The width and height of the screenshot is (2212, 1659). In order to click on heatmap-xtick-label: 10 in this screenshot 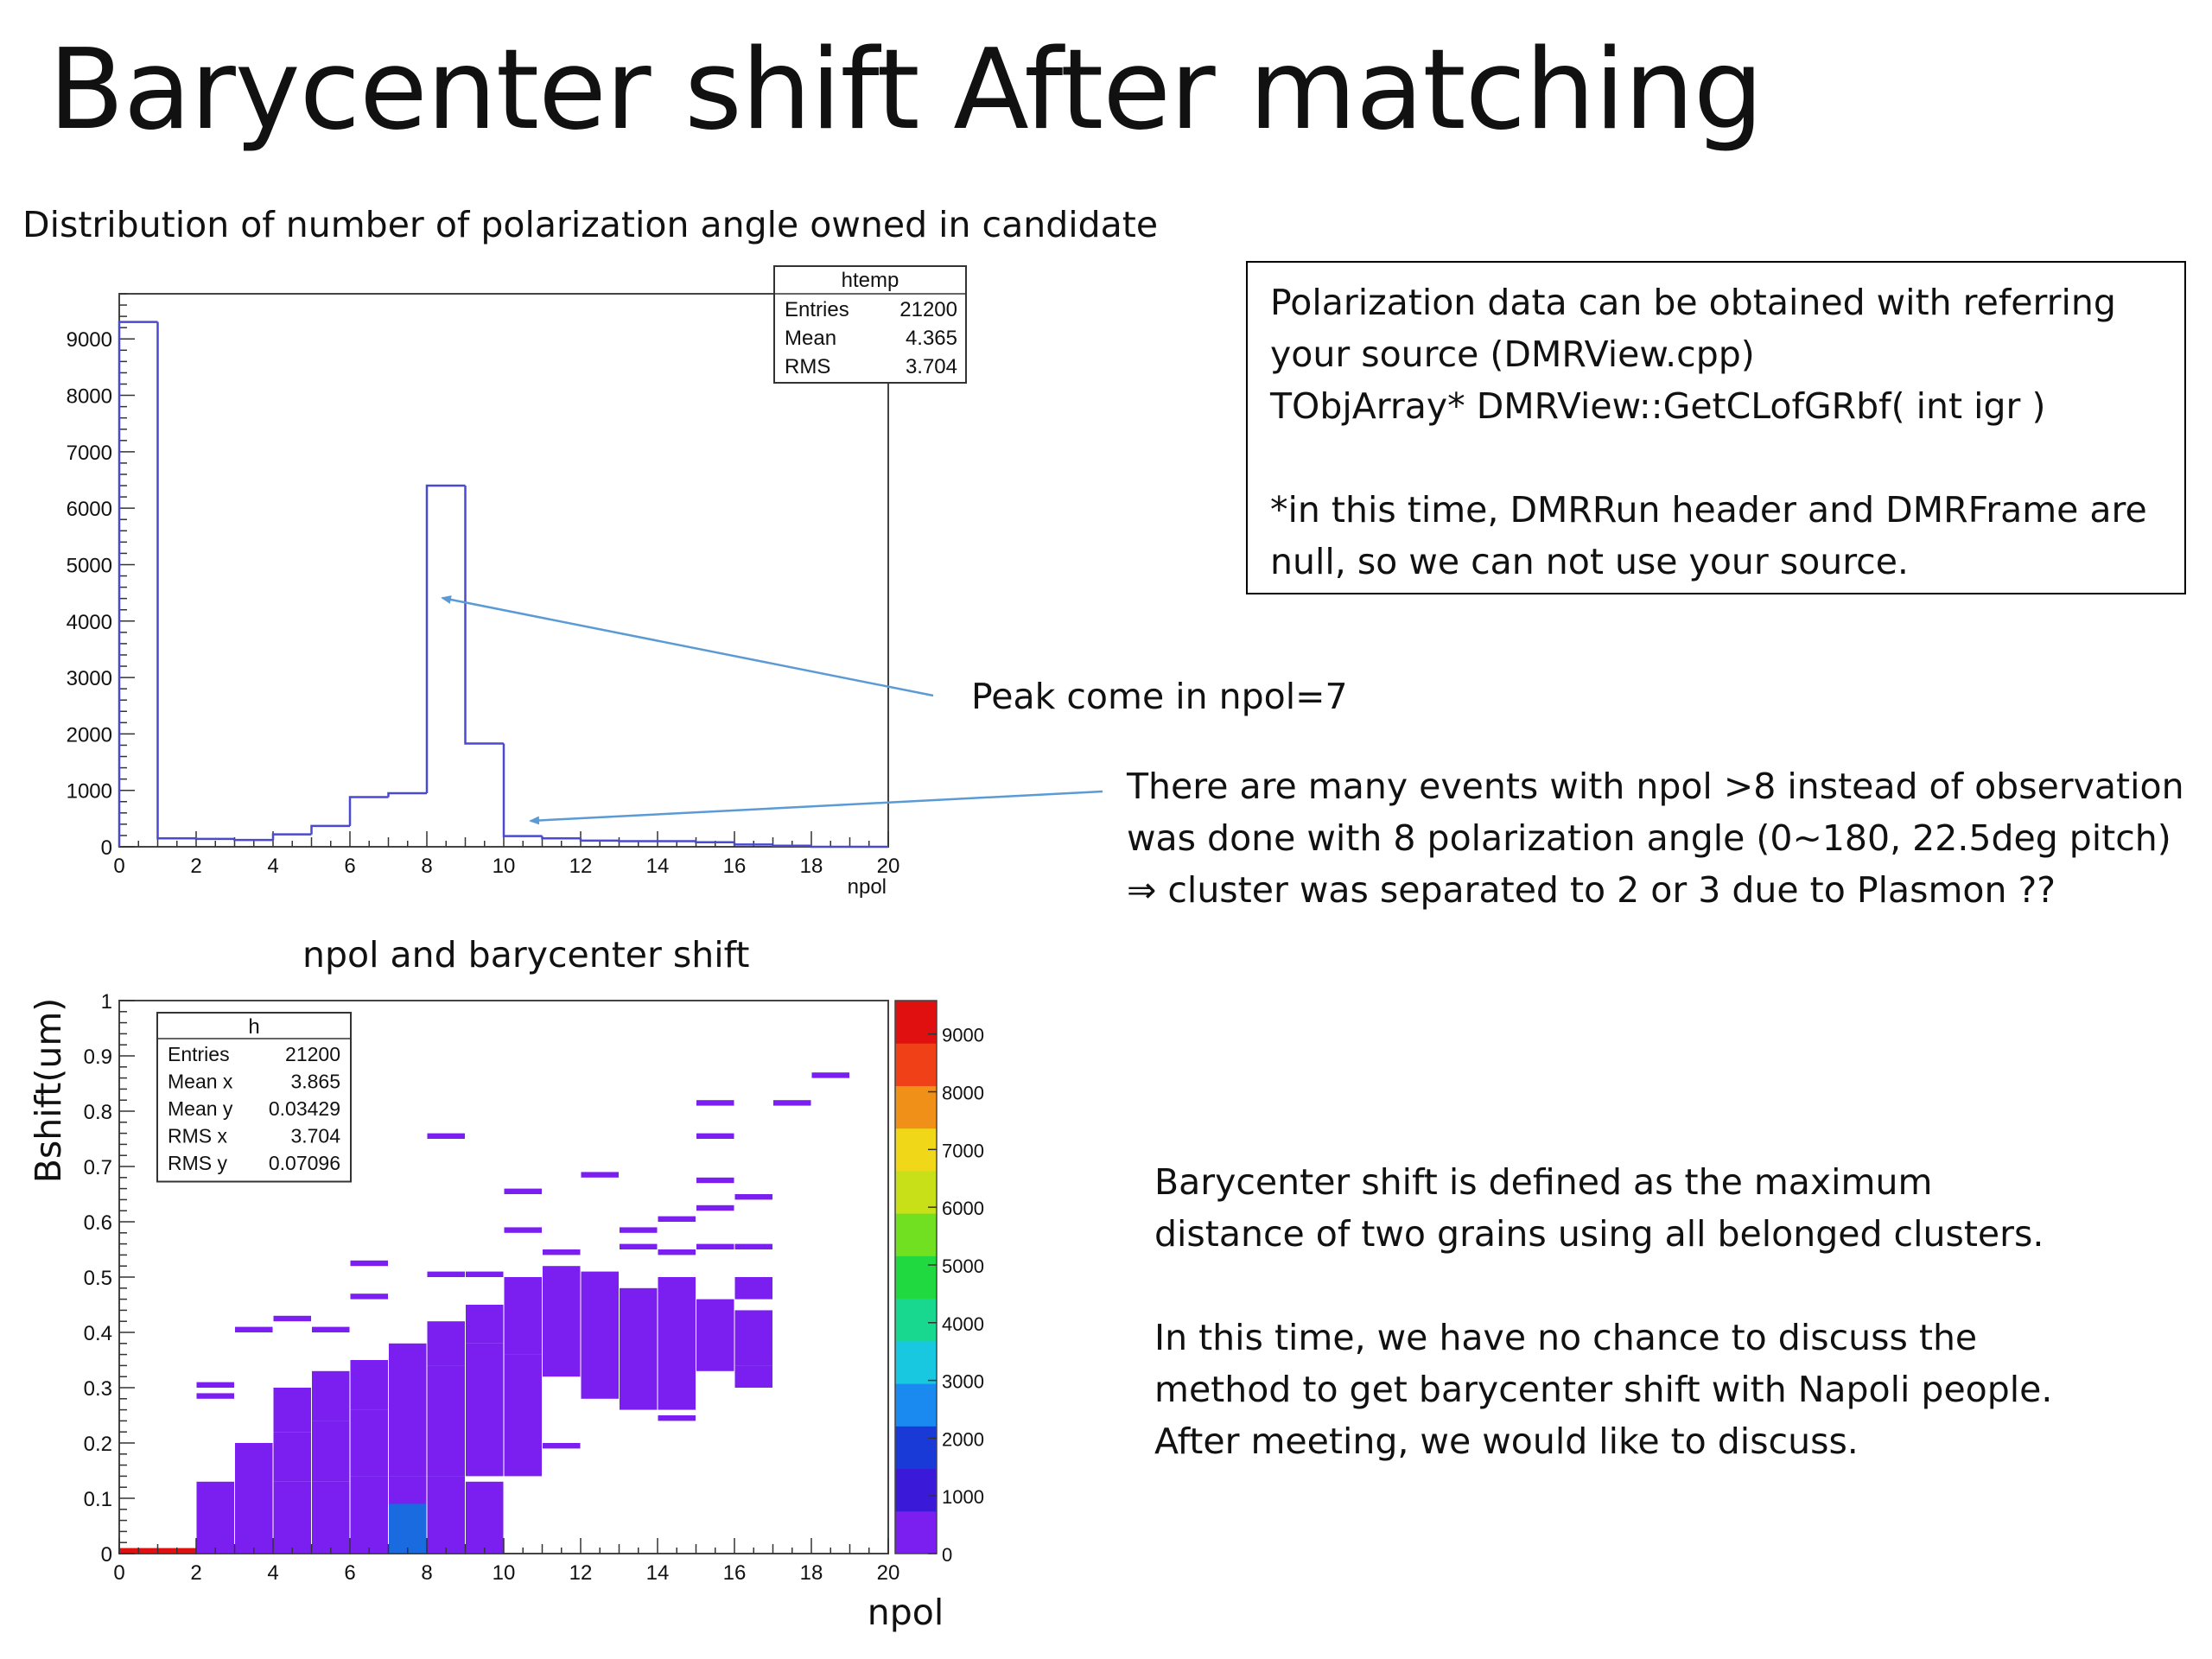, I will do `click(504, 1573)`.